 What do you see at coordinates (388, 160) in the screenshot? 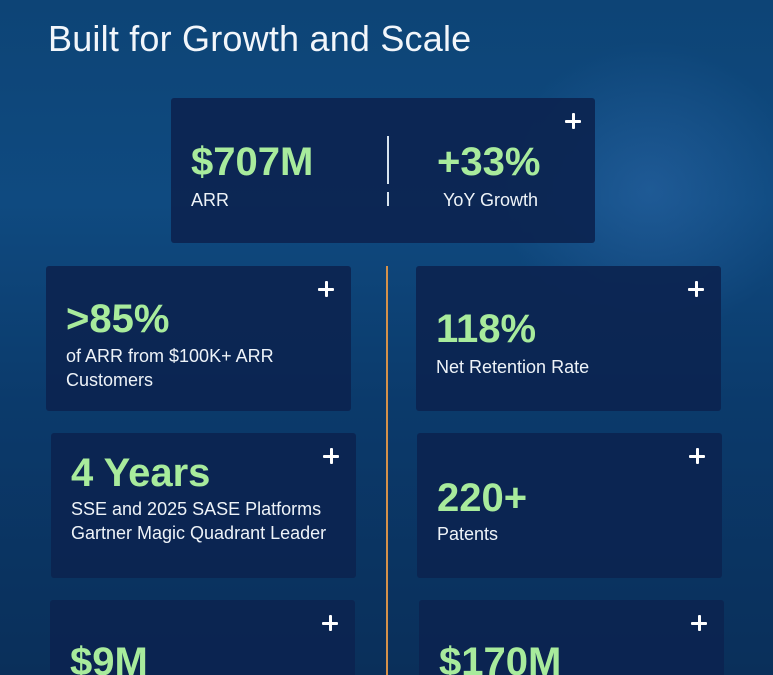
I see `metric-divider` at bounding box center [388, 160].